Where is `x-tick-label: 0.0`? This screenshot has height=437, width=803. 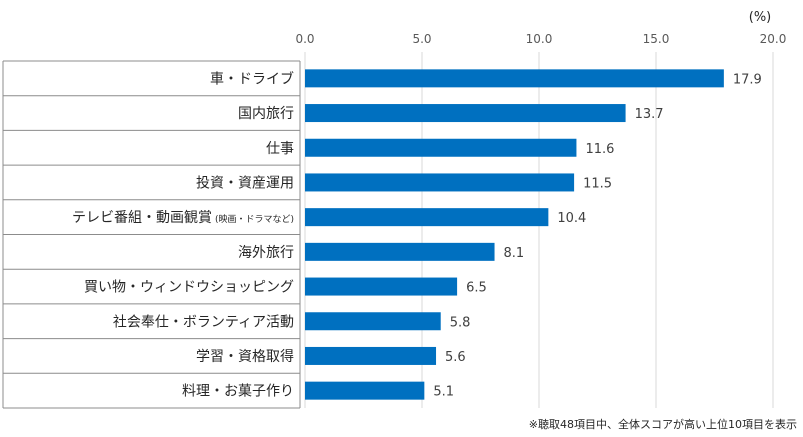 x-tick-label: 0.0 is located at coordinates (304, 39).